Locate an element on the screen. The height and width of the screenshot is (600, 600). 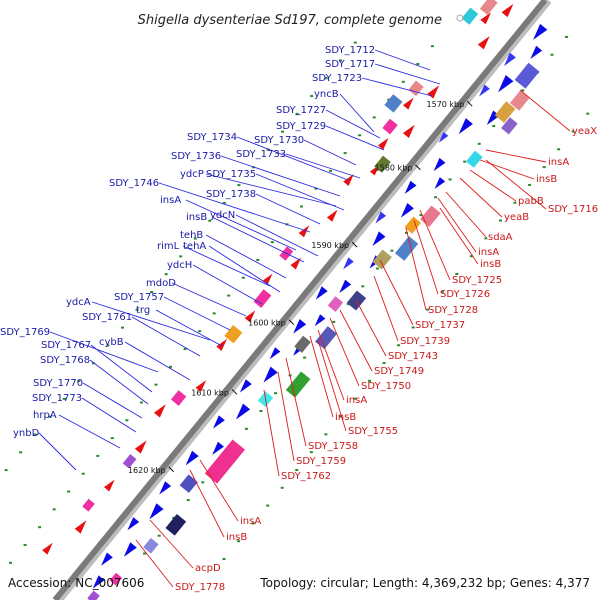
reverse-gene-label: SDY_1755 is located at coordinates (373, 431).